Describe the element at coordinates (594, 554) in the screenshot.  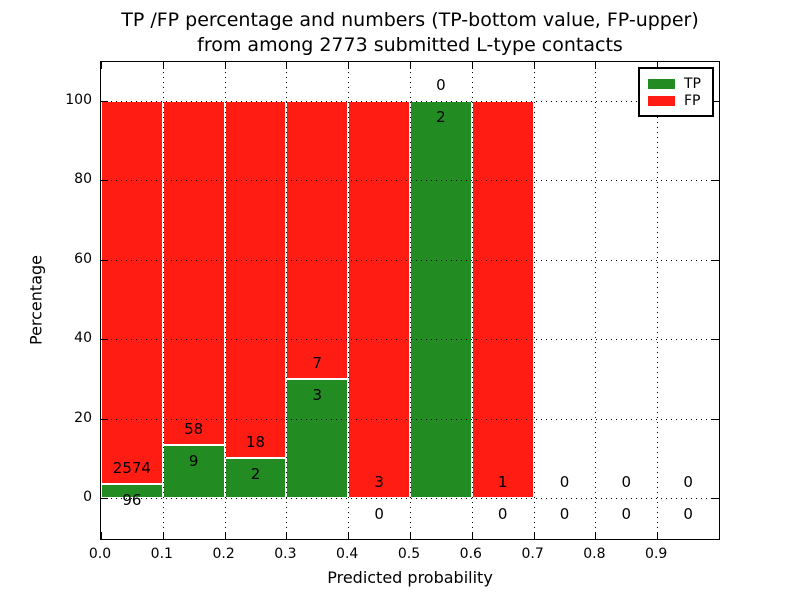
I see `x-tick-label: 0.8` at that location.